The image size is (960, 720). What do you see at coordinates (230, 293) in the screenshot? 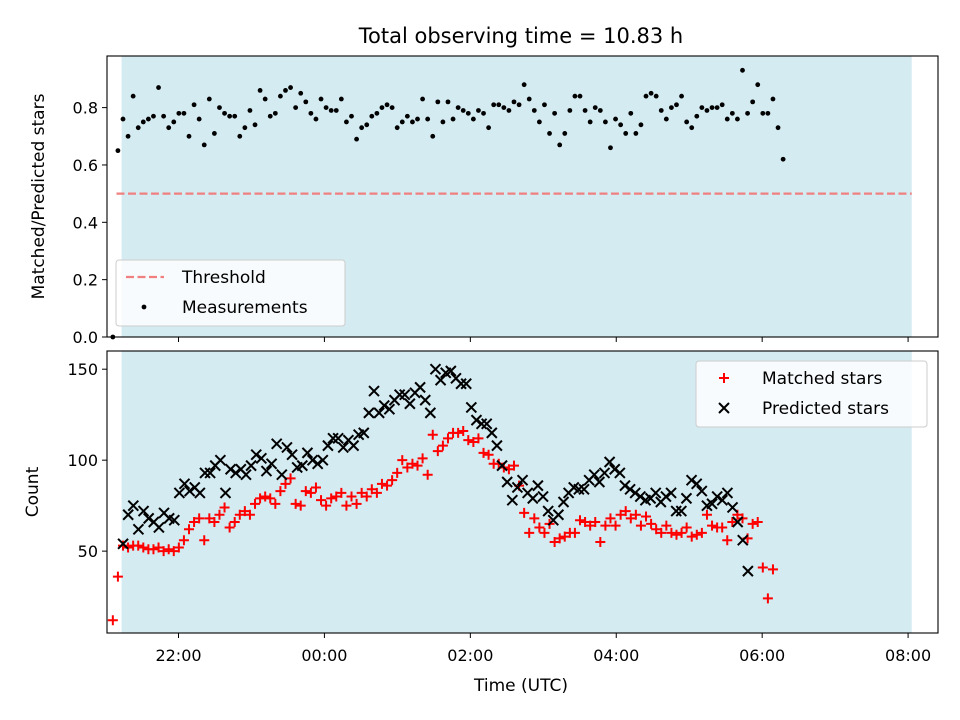
I see `legend-box` at bounding box center [230, 293].